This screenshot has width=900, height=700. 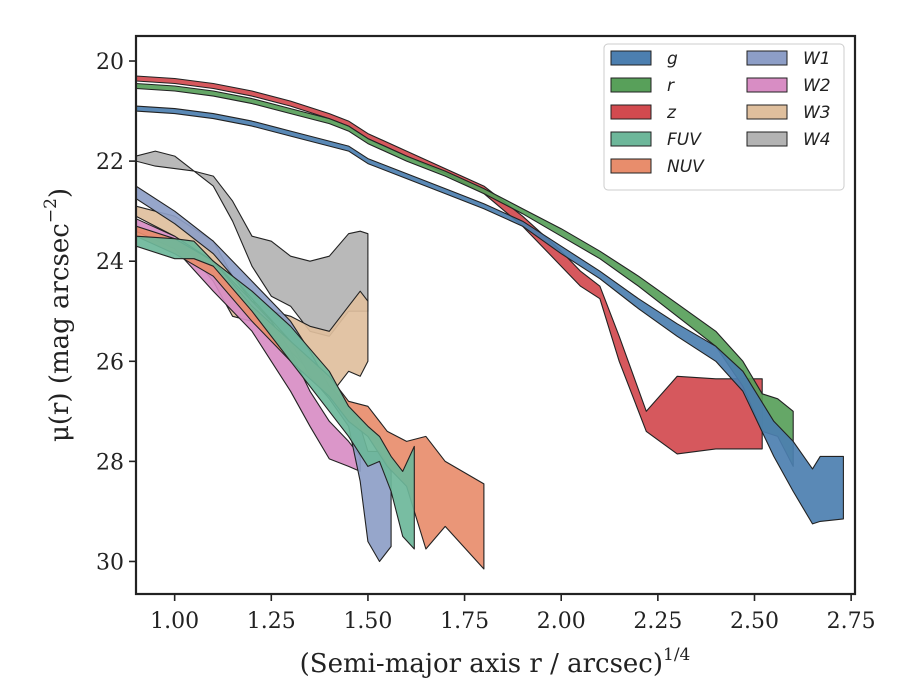 I want to click on legend-label-g: g, so click(x=672, y=59).